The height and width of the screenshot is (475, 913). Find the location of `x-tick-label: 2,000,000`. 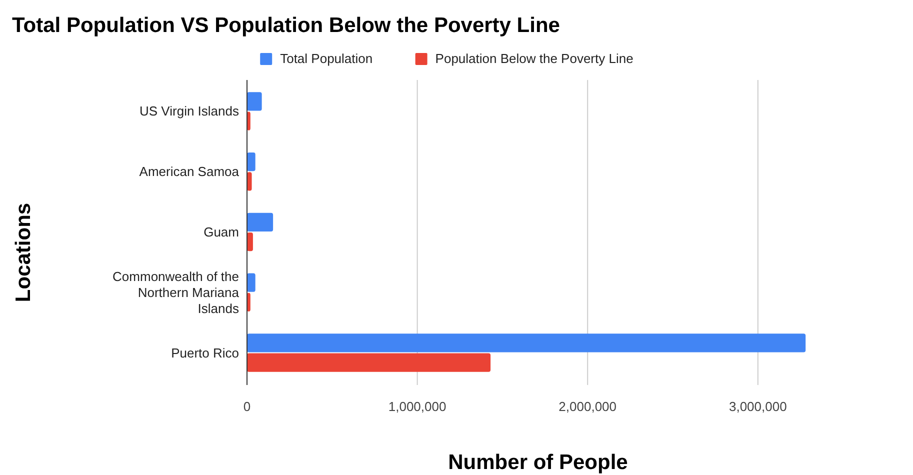

x-tick-label: 2,000,000 is located at coordinates (587, 406).